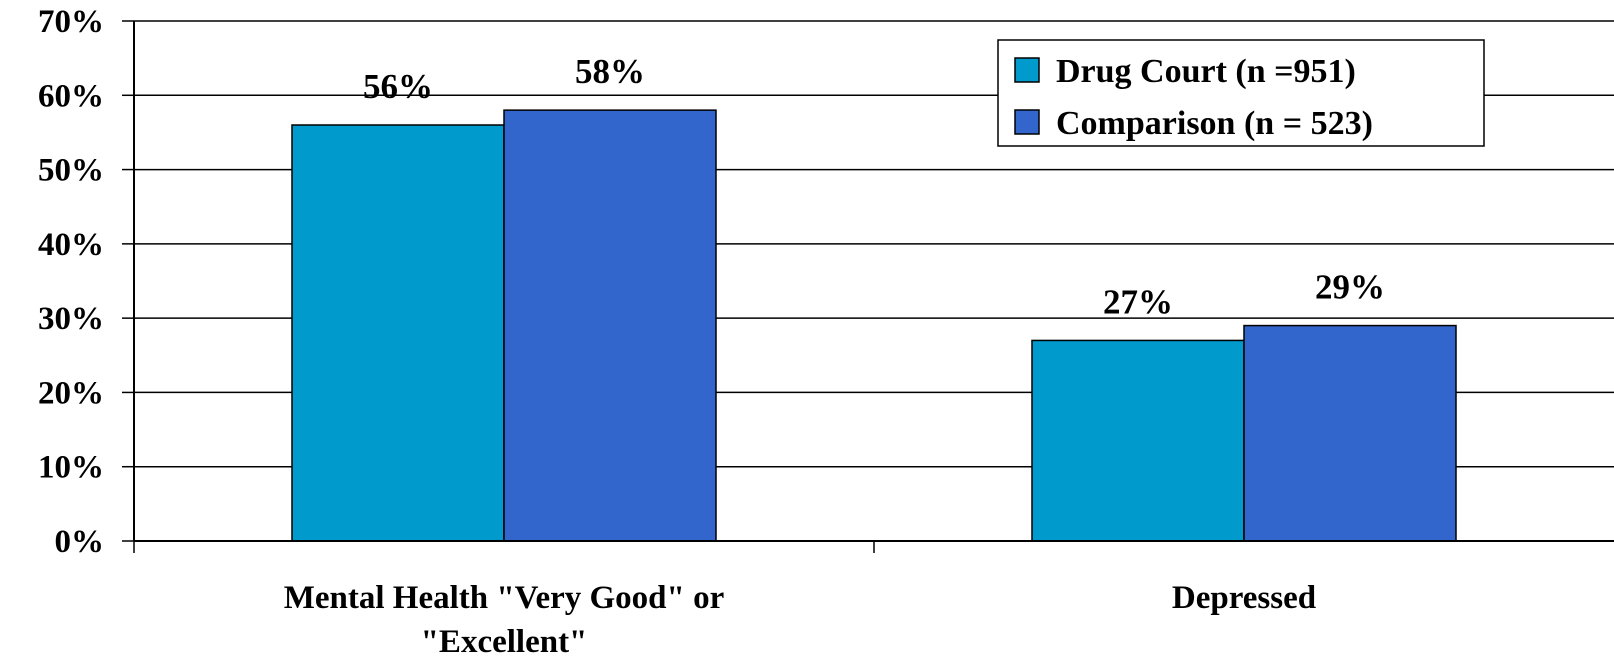 The width and height of the screenshot is (1614, 656). What do you see at coordinates (71, 22) in the screenshot?
I see `y-tick-label: 70%` at bounding box center [71, 22].